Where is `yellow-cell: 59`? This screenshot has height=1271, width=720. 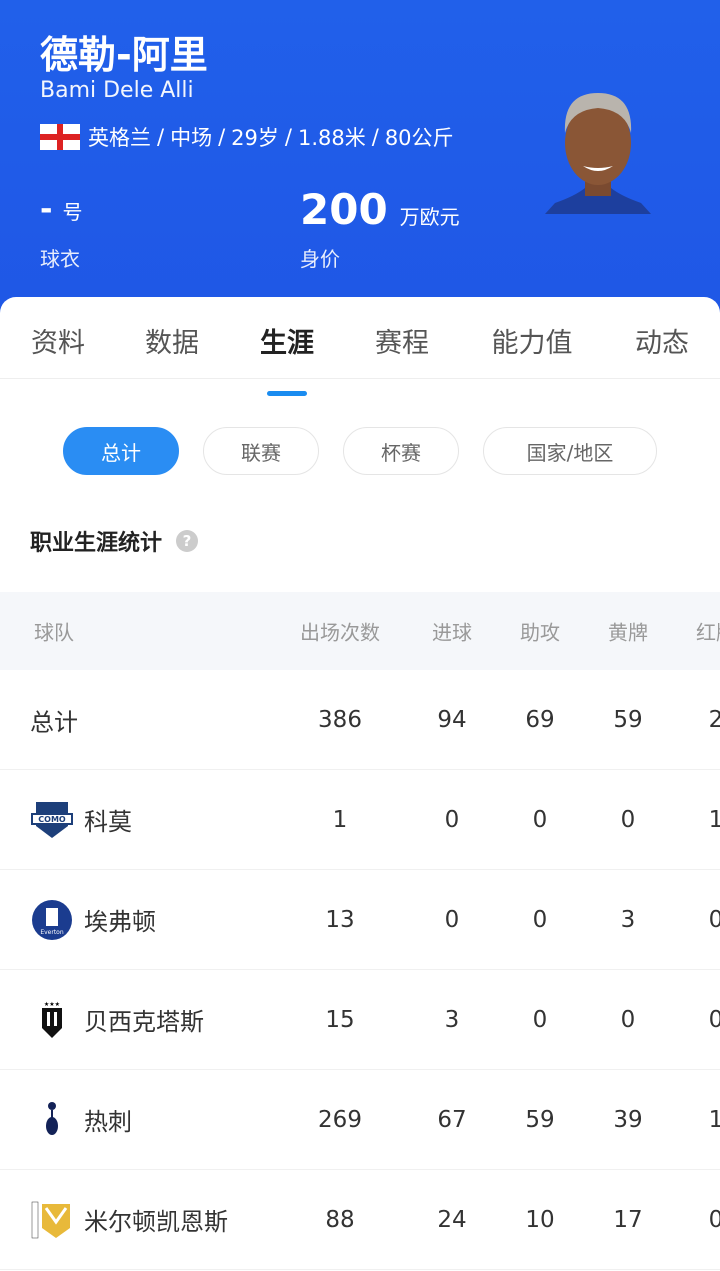 yellow-cell: 59 is located at coordinates (628, 719).